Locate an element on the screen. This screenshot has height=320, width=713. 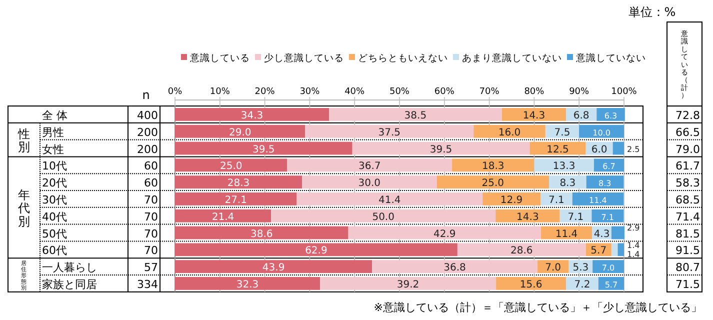
data-label: 7.2 is located at coordinates (582, 284).